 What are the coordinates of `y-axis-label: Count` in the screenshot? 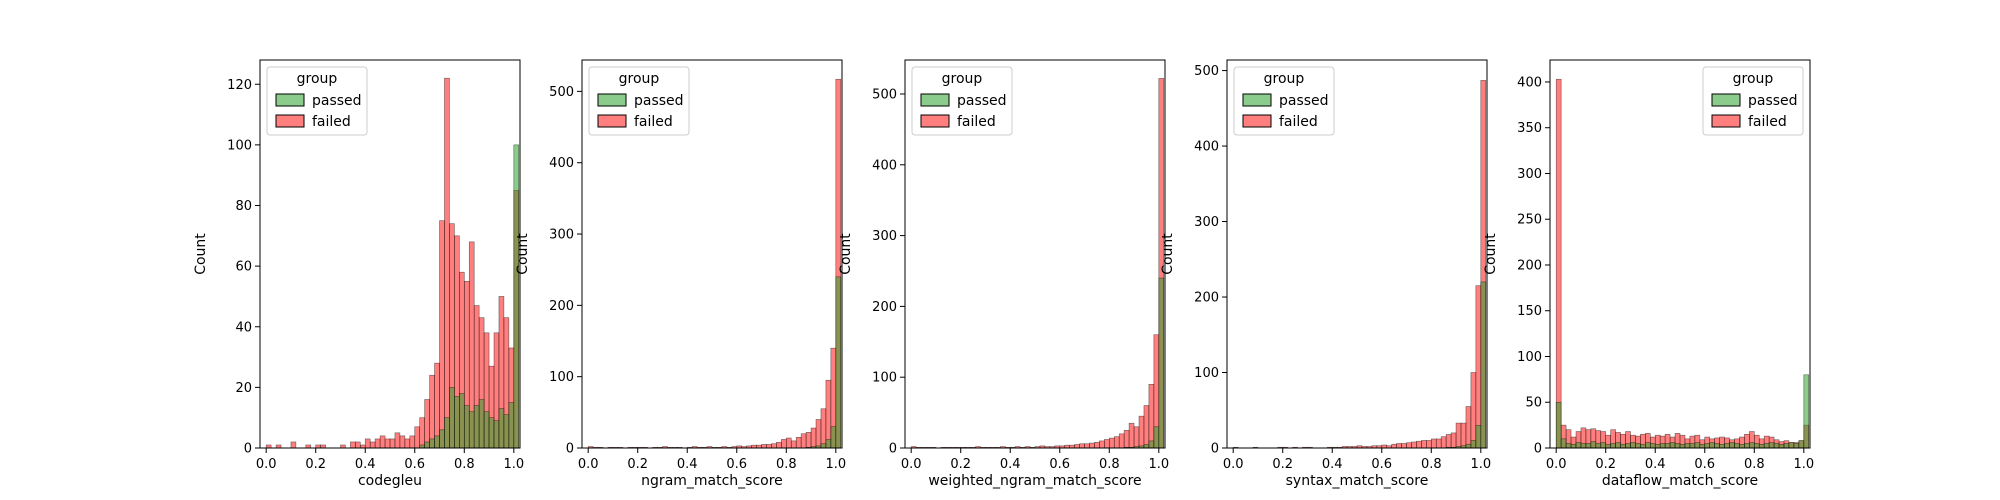 It's located at (1491, 254).